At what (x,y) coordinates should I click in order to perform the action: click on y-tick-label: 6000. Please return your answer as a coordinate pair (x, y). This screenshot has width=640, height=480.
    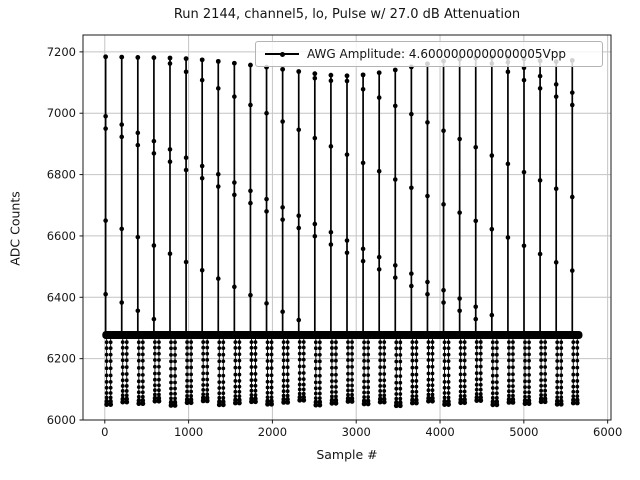
    Looking at the image, I should click on (61, 420).